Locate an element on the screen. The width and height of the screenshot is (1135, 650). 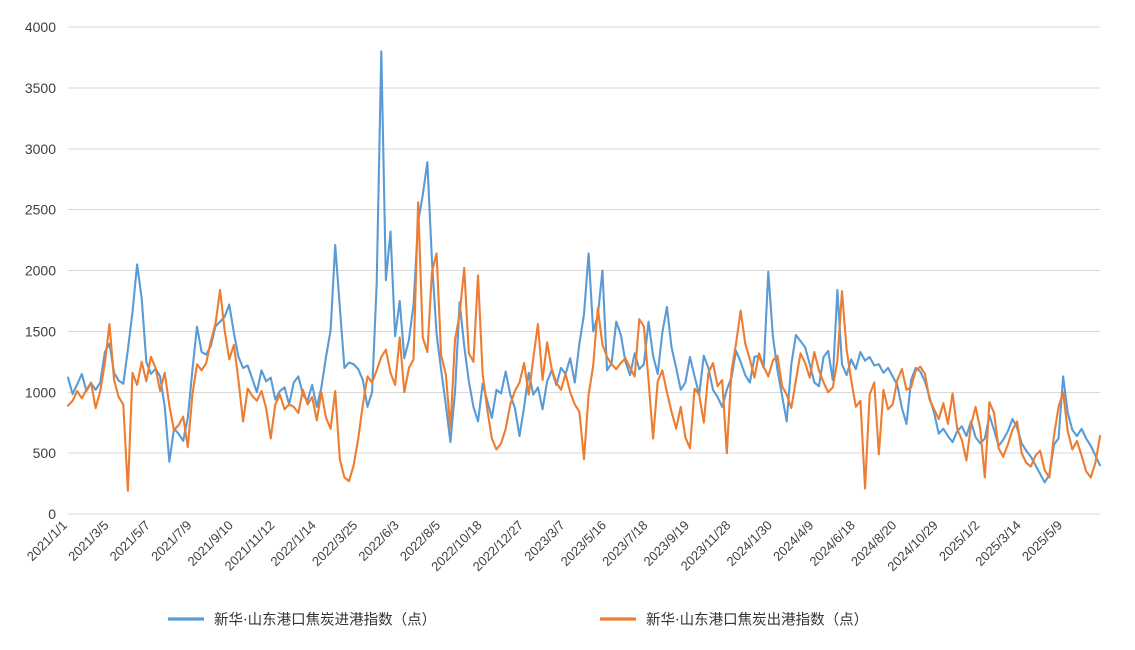
x-axis-tick-label: 2022/3/25 is located at coordinates (335, 544).